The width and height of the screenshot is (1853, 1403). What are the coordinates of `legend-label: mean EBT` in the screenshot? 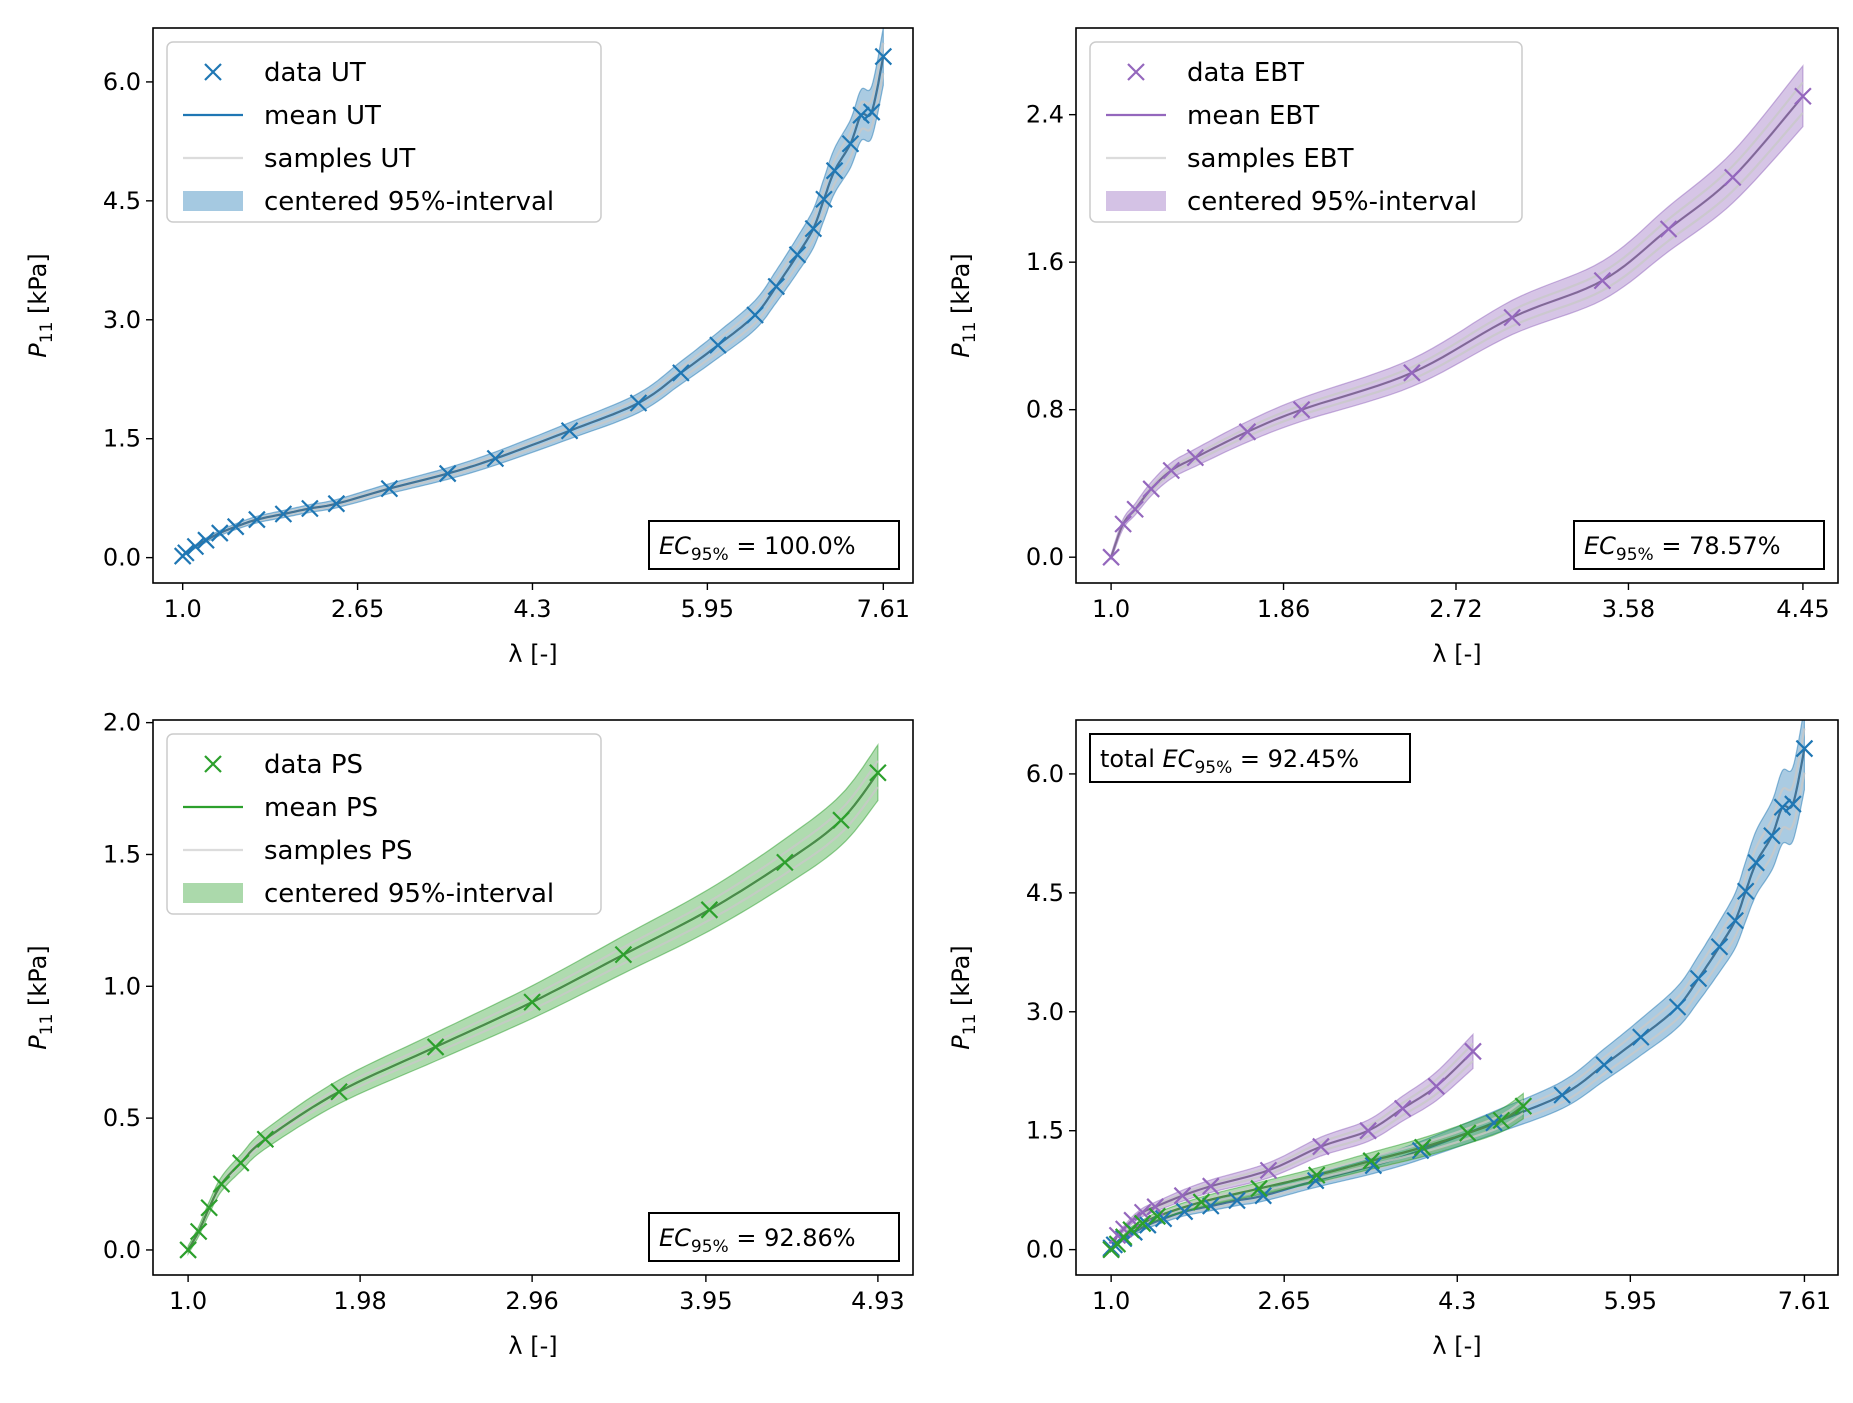 It's located at (1253, 116).